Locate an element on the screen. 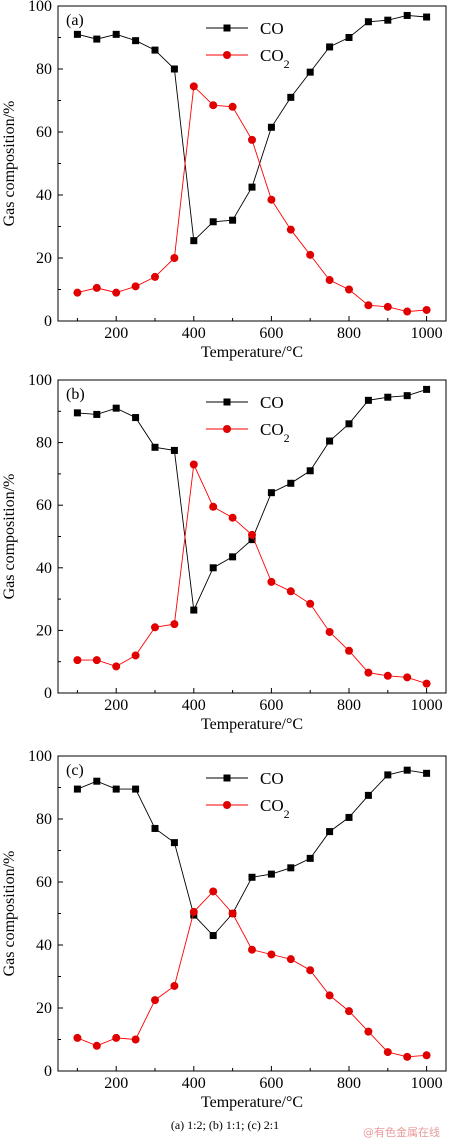 The height and width of the screenshot is (1142, 450). legend-marker-co2 is located at coordinates (227, 429).